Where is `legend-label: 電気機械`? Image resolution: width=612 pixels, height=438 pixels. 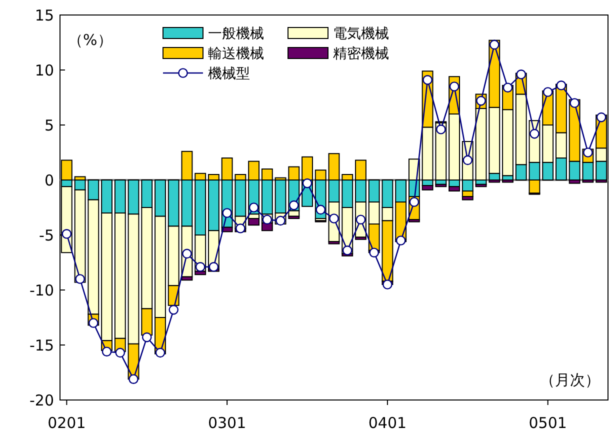 legend-label: 電気機械 is located at coordinates (361, 34).